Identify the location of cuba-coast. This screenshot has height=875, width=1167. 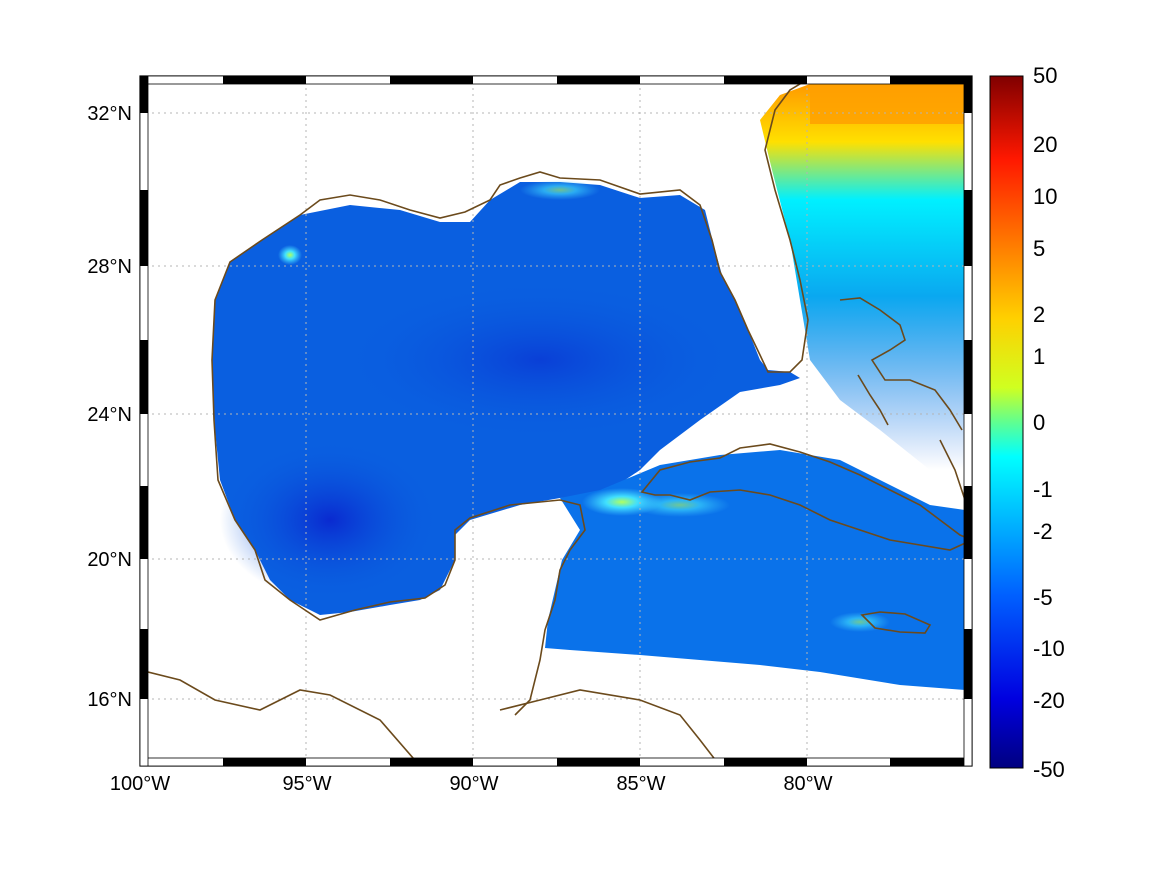
(806, 497).